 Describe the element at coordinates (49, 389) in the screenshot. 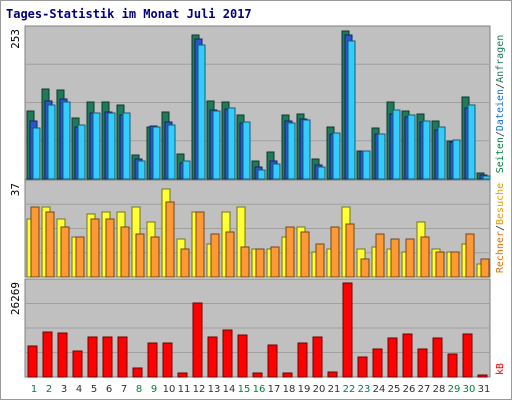

I see `day-label-2: 2` at that location.